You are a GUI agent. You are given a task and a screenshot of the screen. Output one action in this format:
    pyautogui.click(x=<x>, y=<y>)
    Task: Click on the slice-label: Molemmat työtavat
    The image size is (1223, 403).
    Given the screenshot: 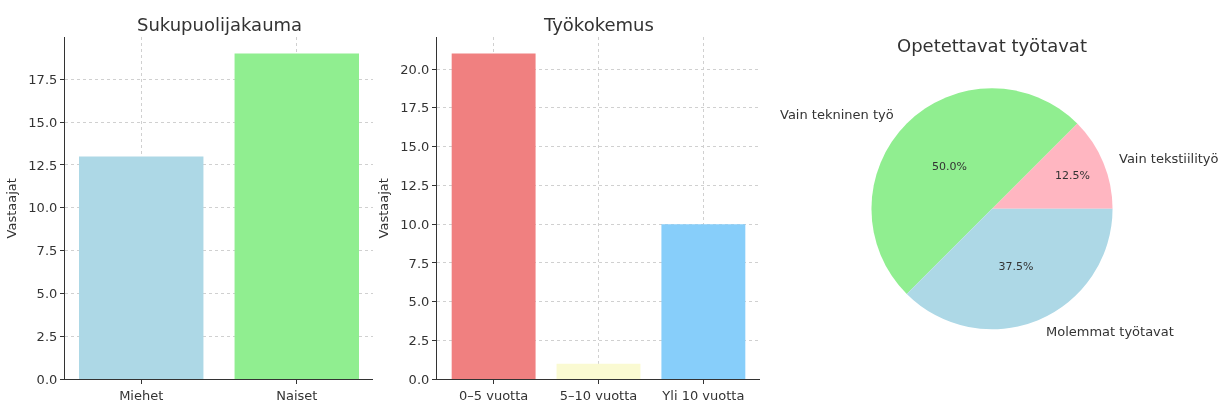 What is the action you would take?
    pyautogui.click(x=1110, y=331)
    